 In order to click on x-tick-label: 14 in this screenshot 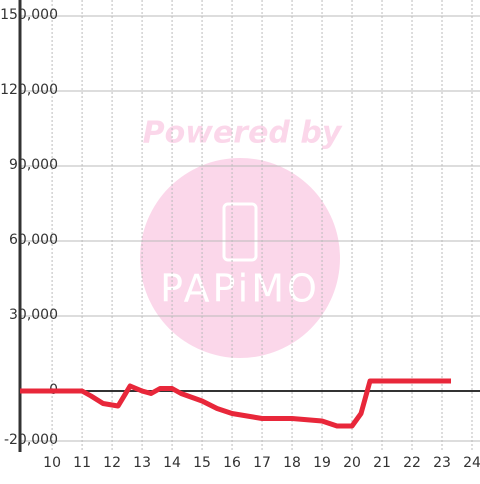, I will do `click(172, 463)`.